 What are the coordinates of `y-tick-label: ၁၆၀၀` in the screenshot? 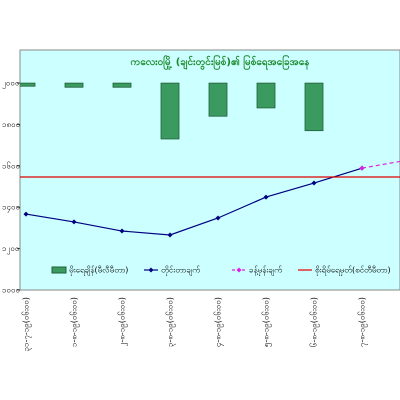 It's located at (11, 165).